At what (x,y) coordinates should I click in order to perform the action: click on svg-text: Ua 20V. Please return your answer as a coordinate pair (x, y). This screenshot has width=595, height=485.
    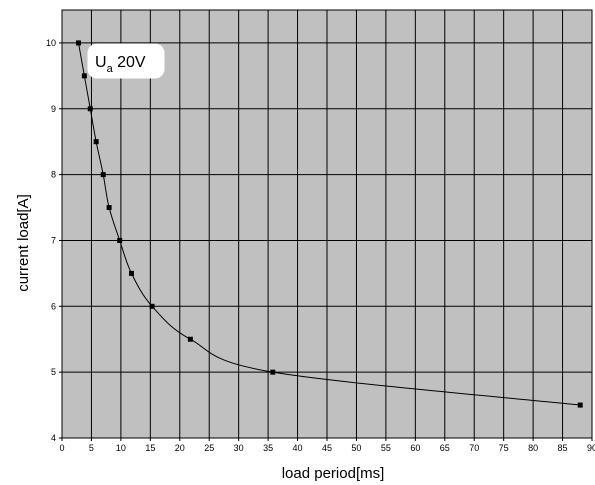
    Looking at the image, I should click on (120, 64).